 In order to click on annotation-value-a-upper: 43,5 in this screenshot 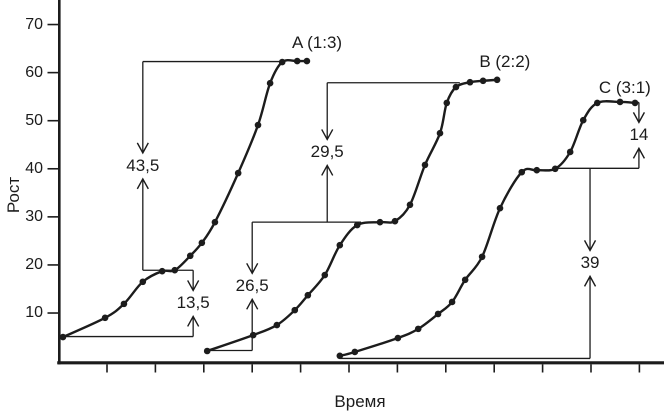, I will do `click(143, 165)`.